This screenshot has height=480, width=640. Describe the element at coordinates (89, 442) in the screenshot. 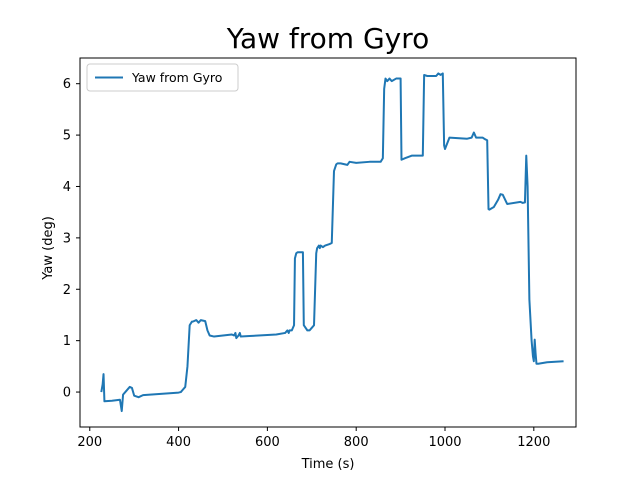

I see `x-tick-label: 200` at that location.